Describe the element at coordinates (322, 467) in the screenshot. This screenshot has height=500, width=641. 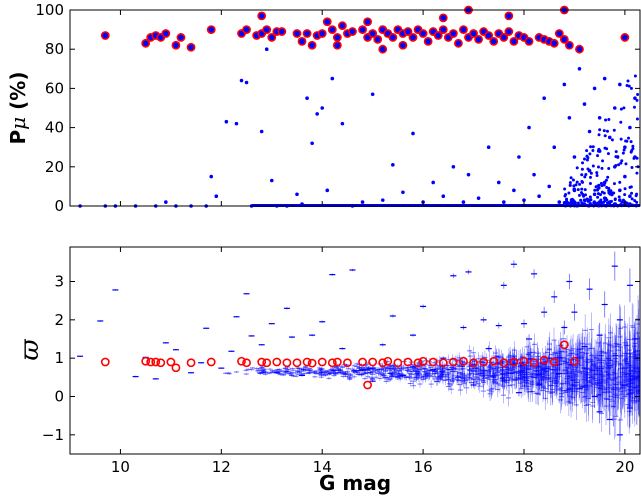
I see `x-tick-label: 14` at that location.